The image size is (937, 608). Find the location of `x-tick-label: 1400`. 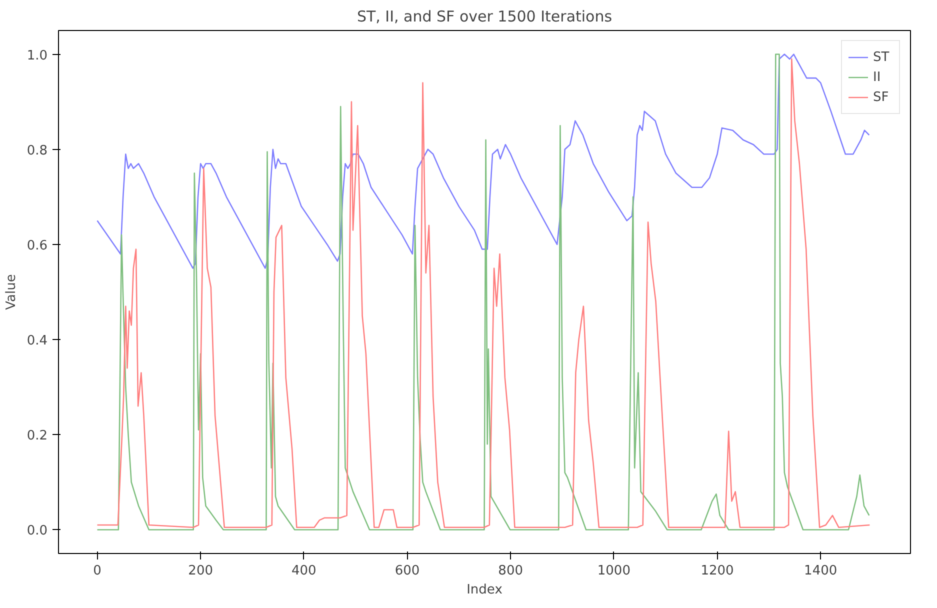

x-tick-label: 1400 is located at coordinates (821, 571).